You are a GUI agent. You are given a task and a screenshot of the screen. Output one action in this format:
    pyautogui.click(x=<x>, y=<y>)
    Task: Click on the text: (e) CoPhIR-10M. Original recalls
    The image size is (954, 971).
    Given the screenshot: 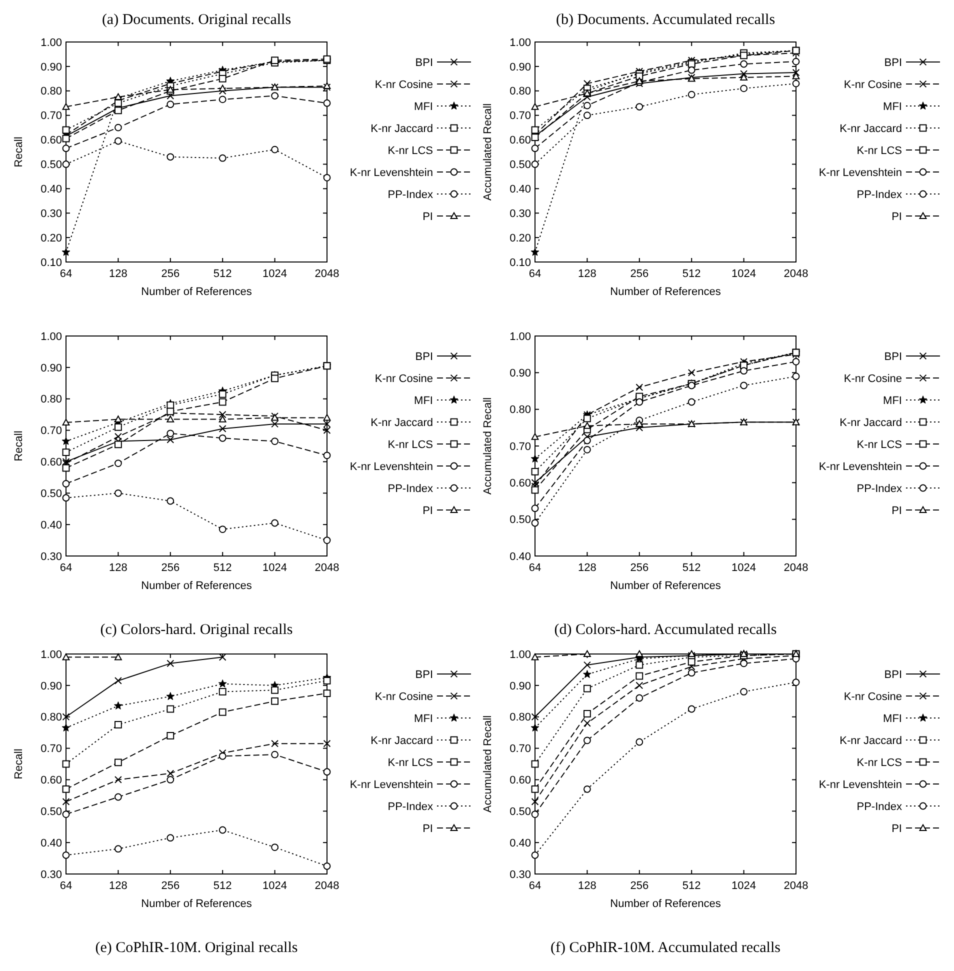 What is the action you would take?
    pyautogui.click(x=196, y=948)
    